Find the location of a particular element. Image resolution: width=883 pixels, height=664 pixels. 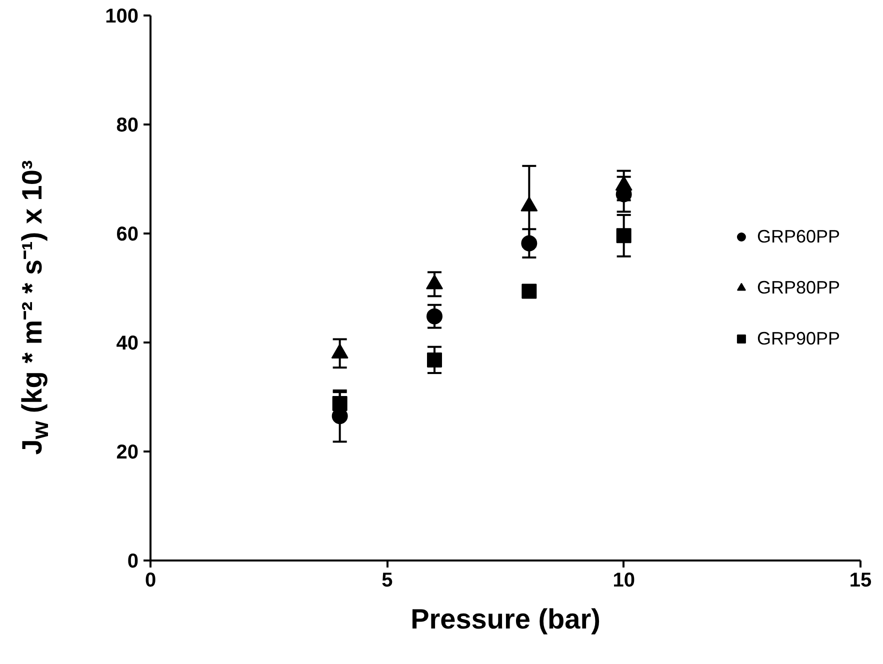

y-tick-label: 20 is located at coordinates (127, 453).